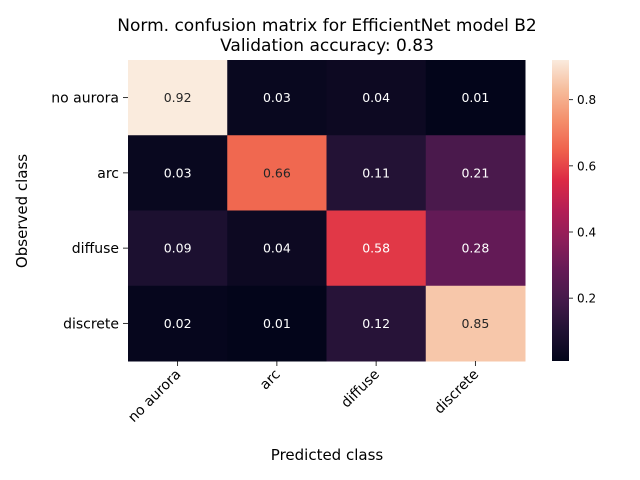  Describe the element at coordinates (586, 299) in the screenshot. I see `colorbar-tick-label: 0.2` at that location.